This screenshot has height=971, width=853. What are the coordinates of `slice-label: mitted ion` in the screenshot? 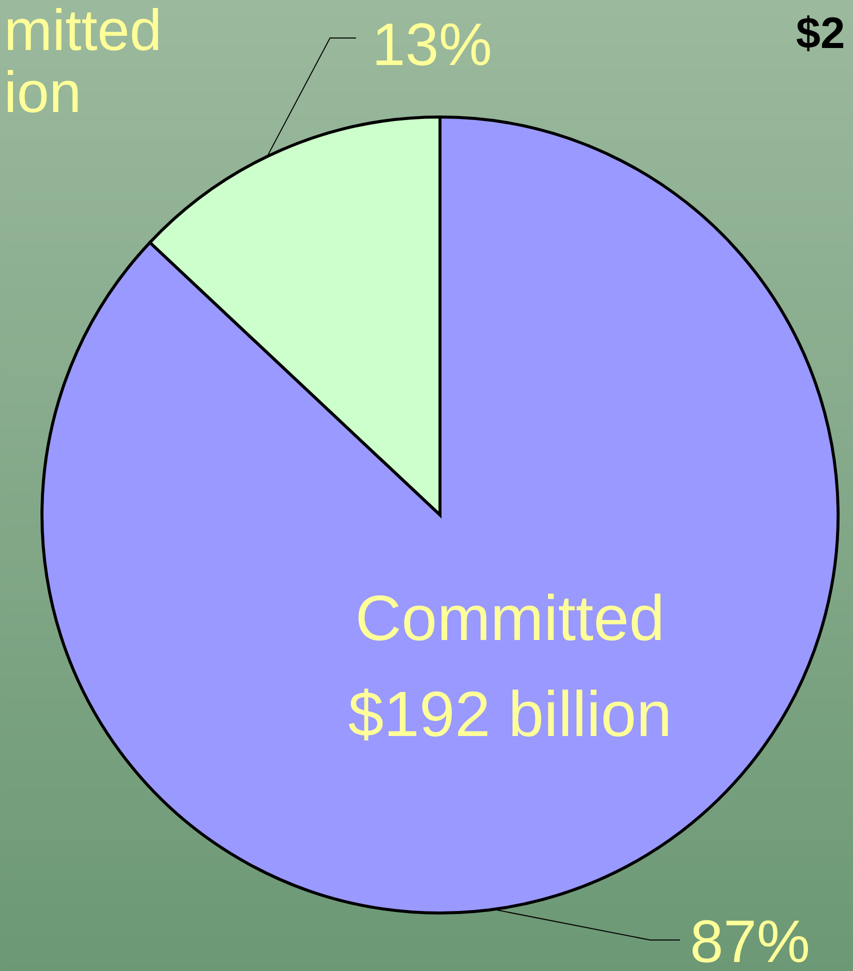 It's located at (83, 62).